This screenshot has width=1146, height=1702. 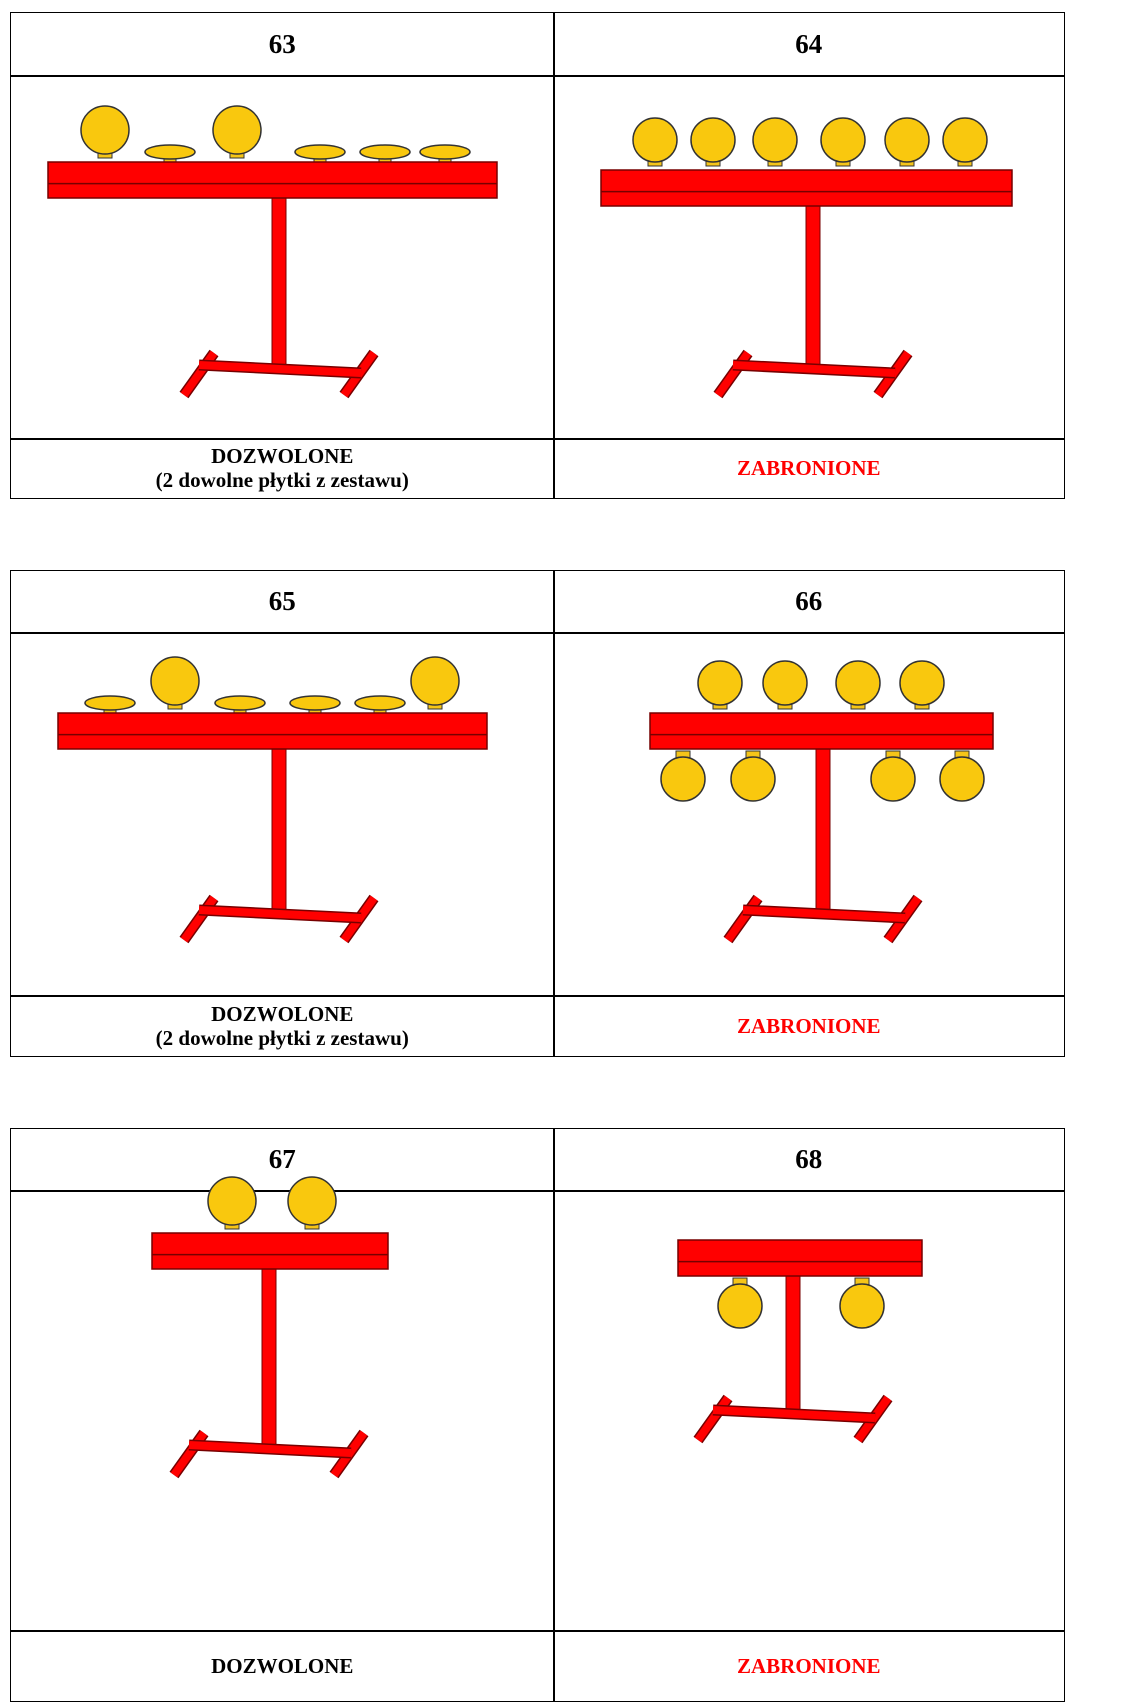 I want to click on header-text: 64, so click(x=809, y=43).